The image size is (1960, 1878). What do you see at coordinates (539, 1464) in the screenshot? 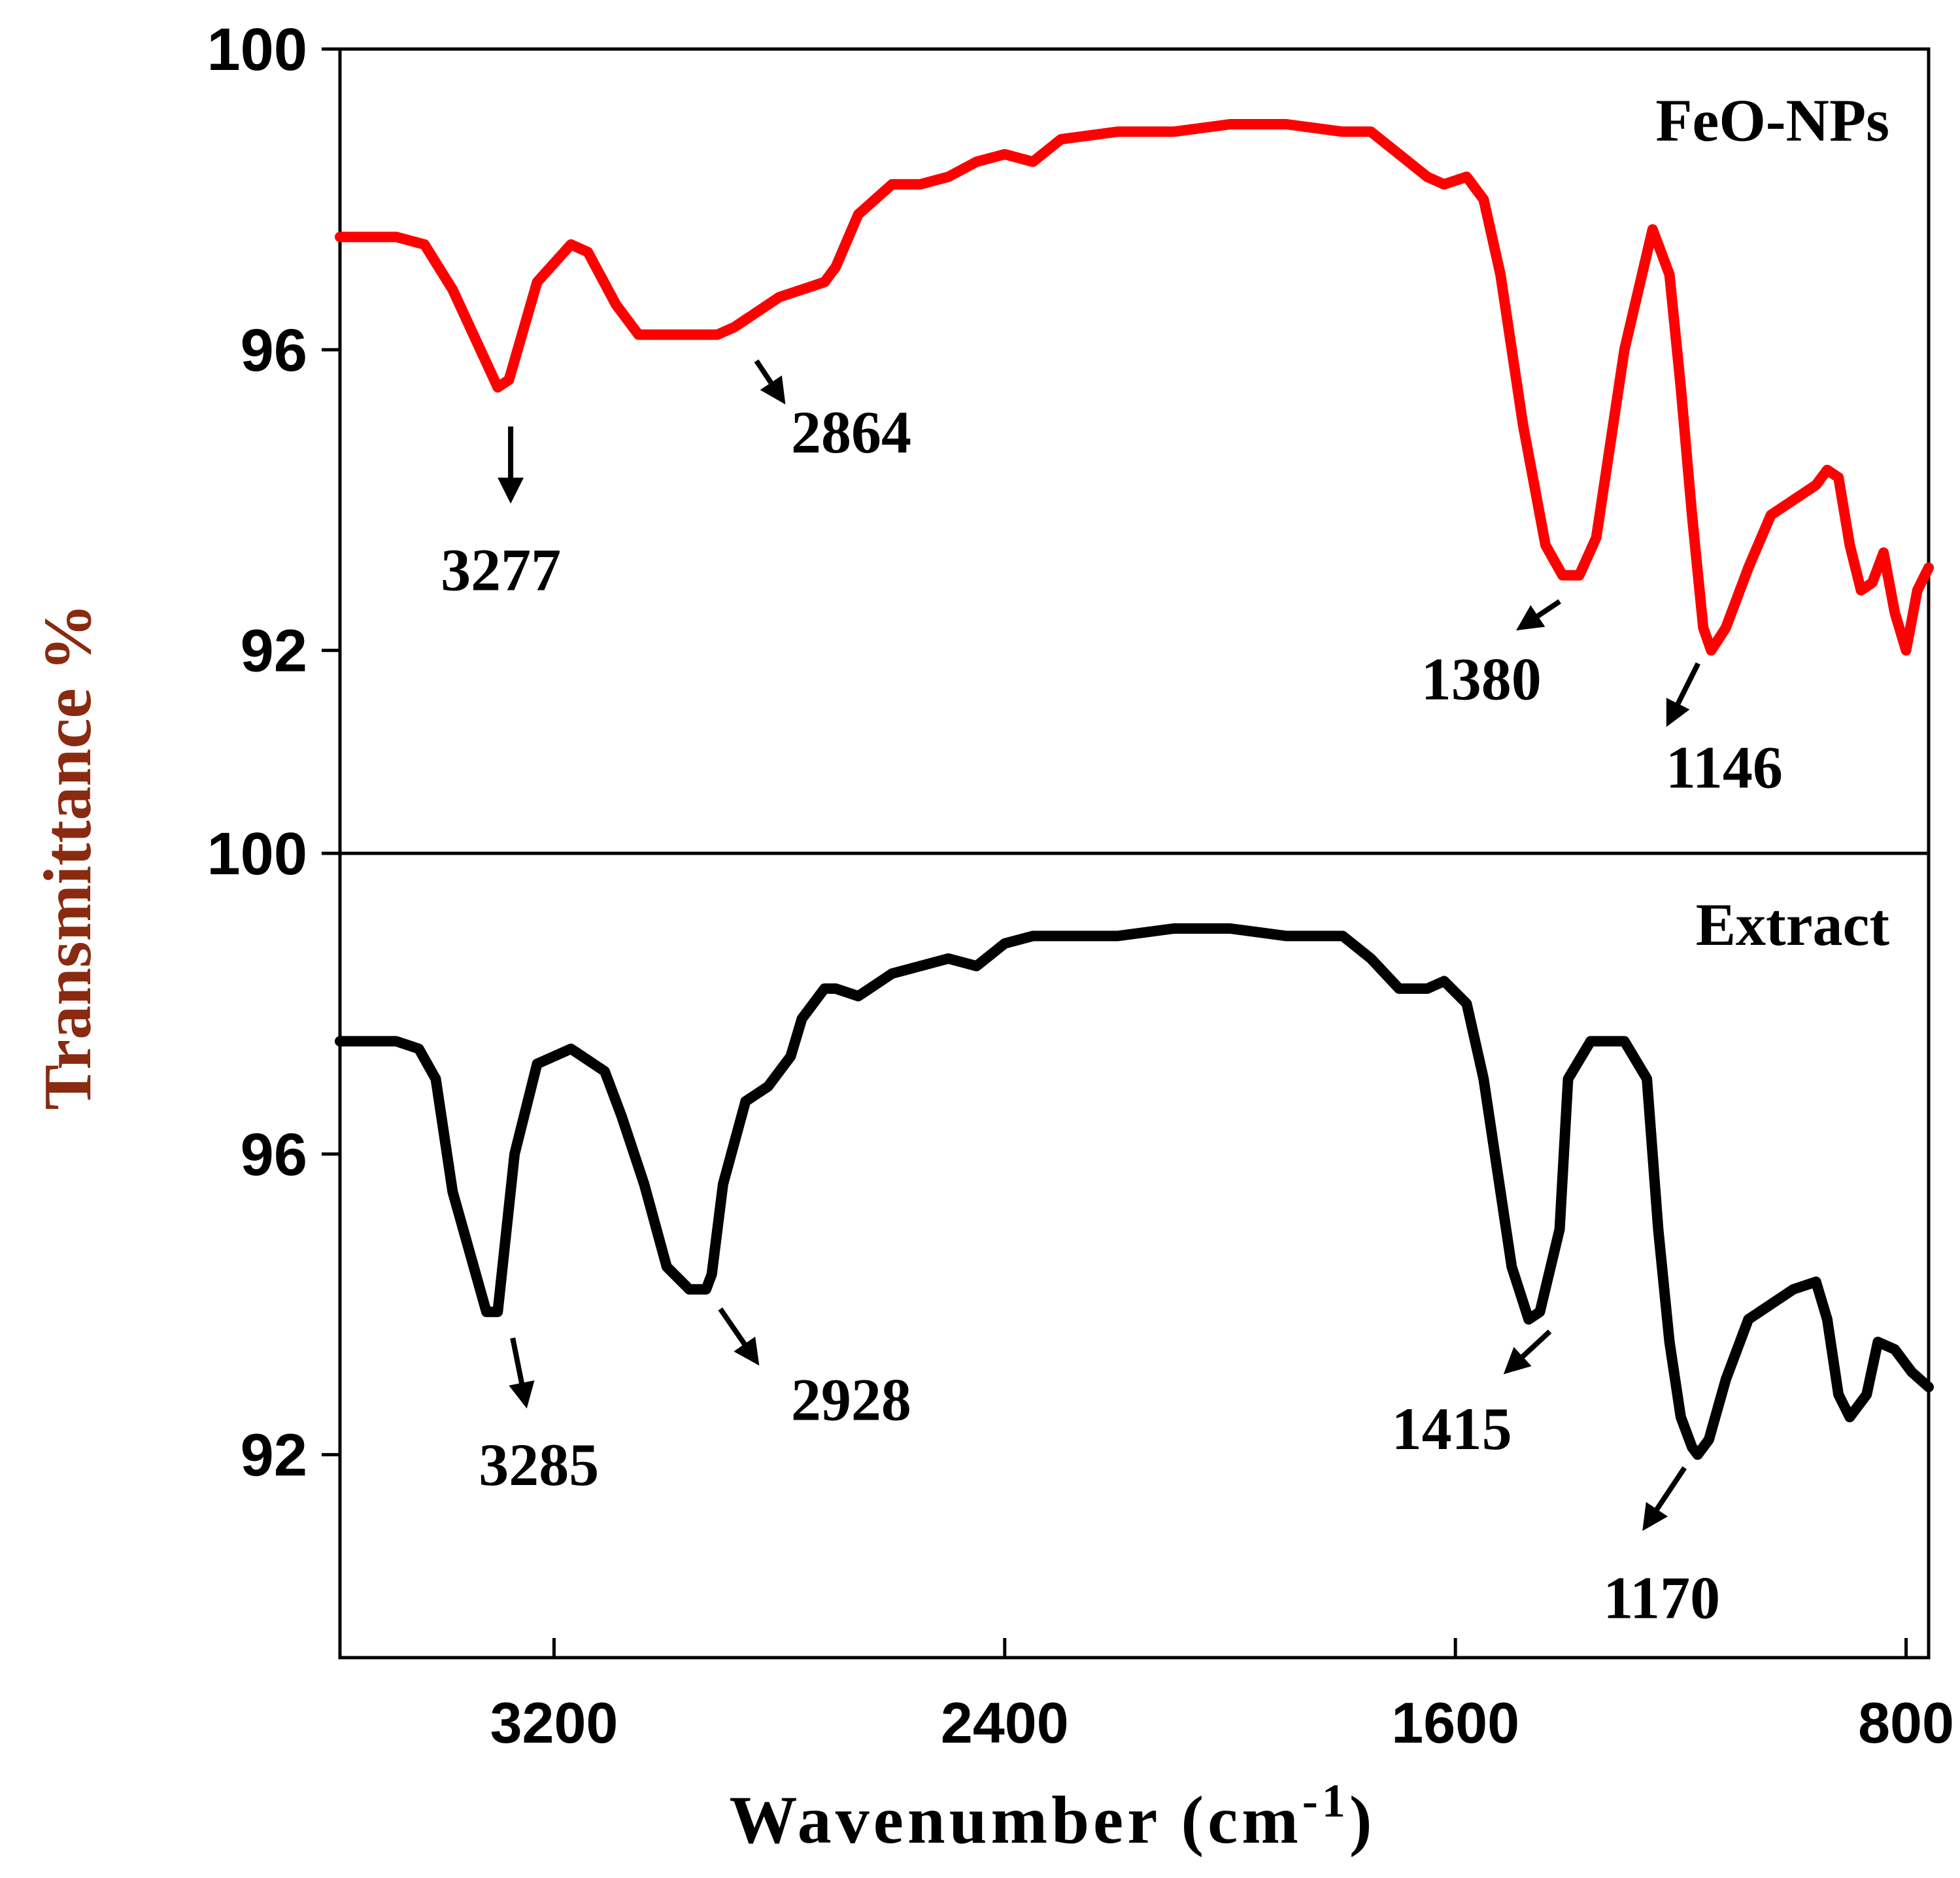
I see `peak-annotation: 3285` at bounding box center [539, 1464].